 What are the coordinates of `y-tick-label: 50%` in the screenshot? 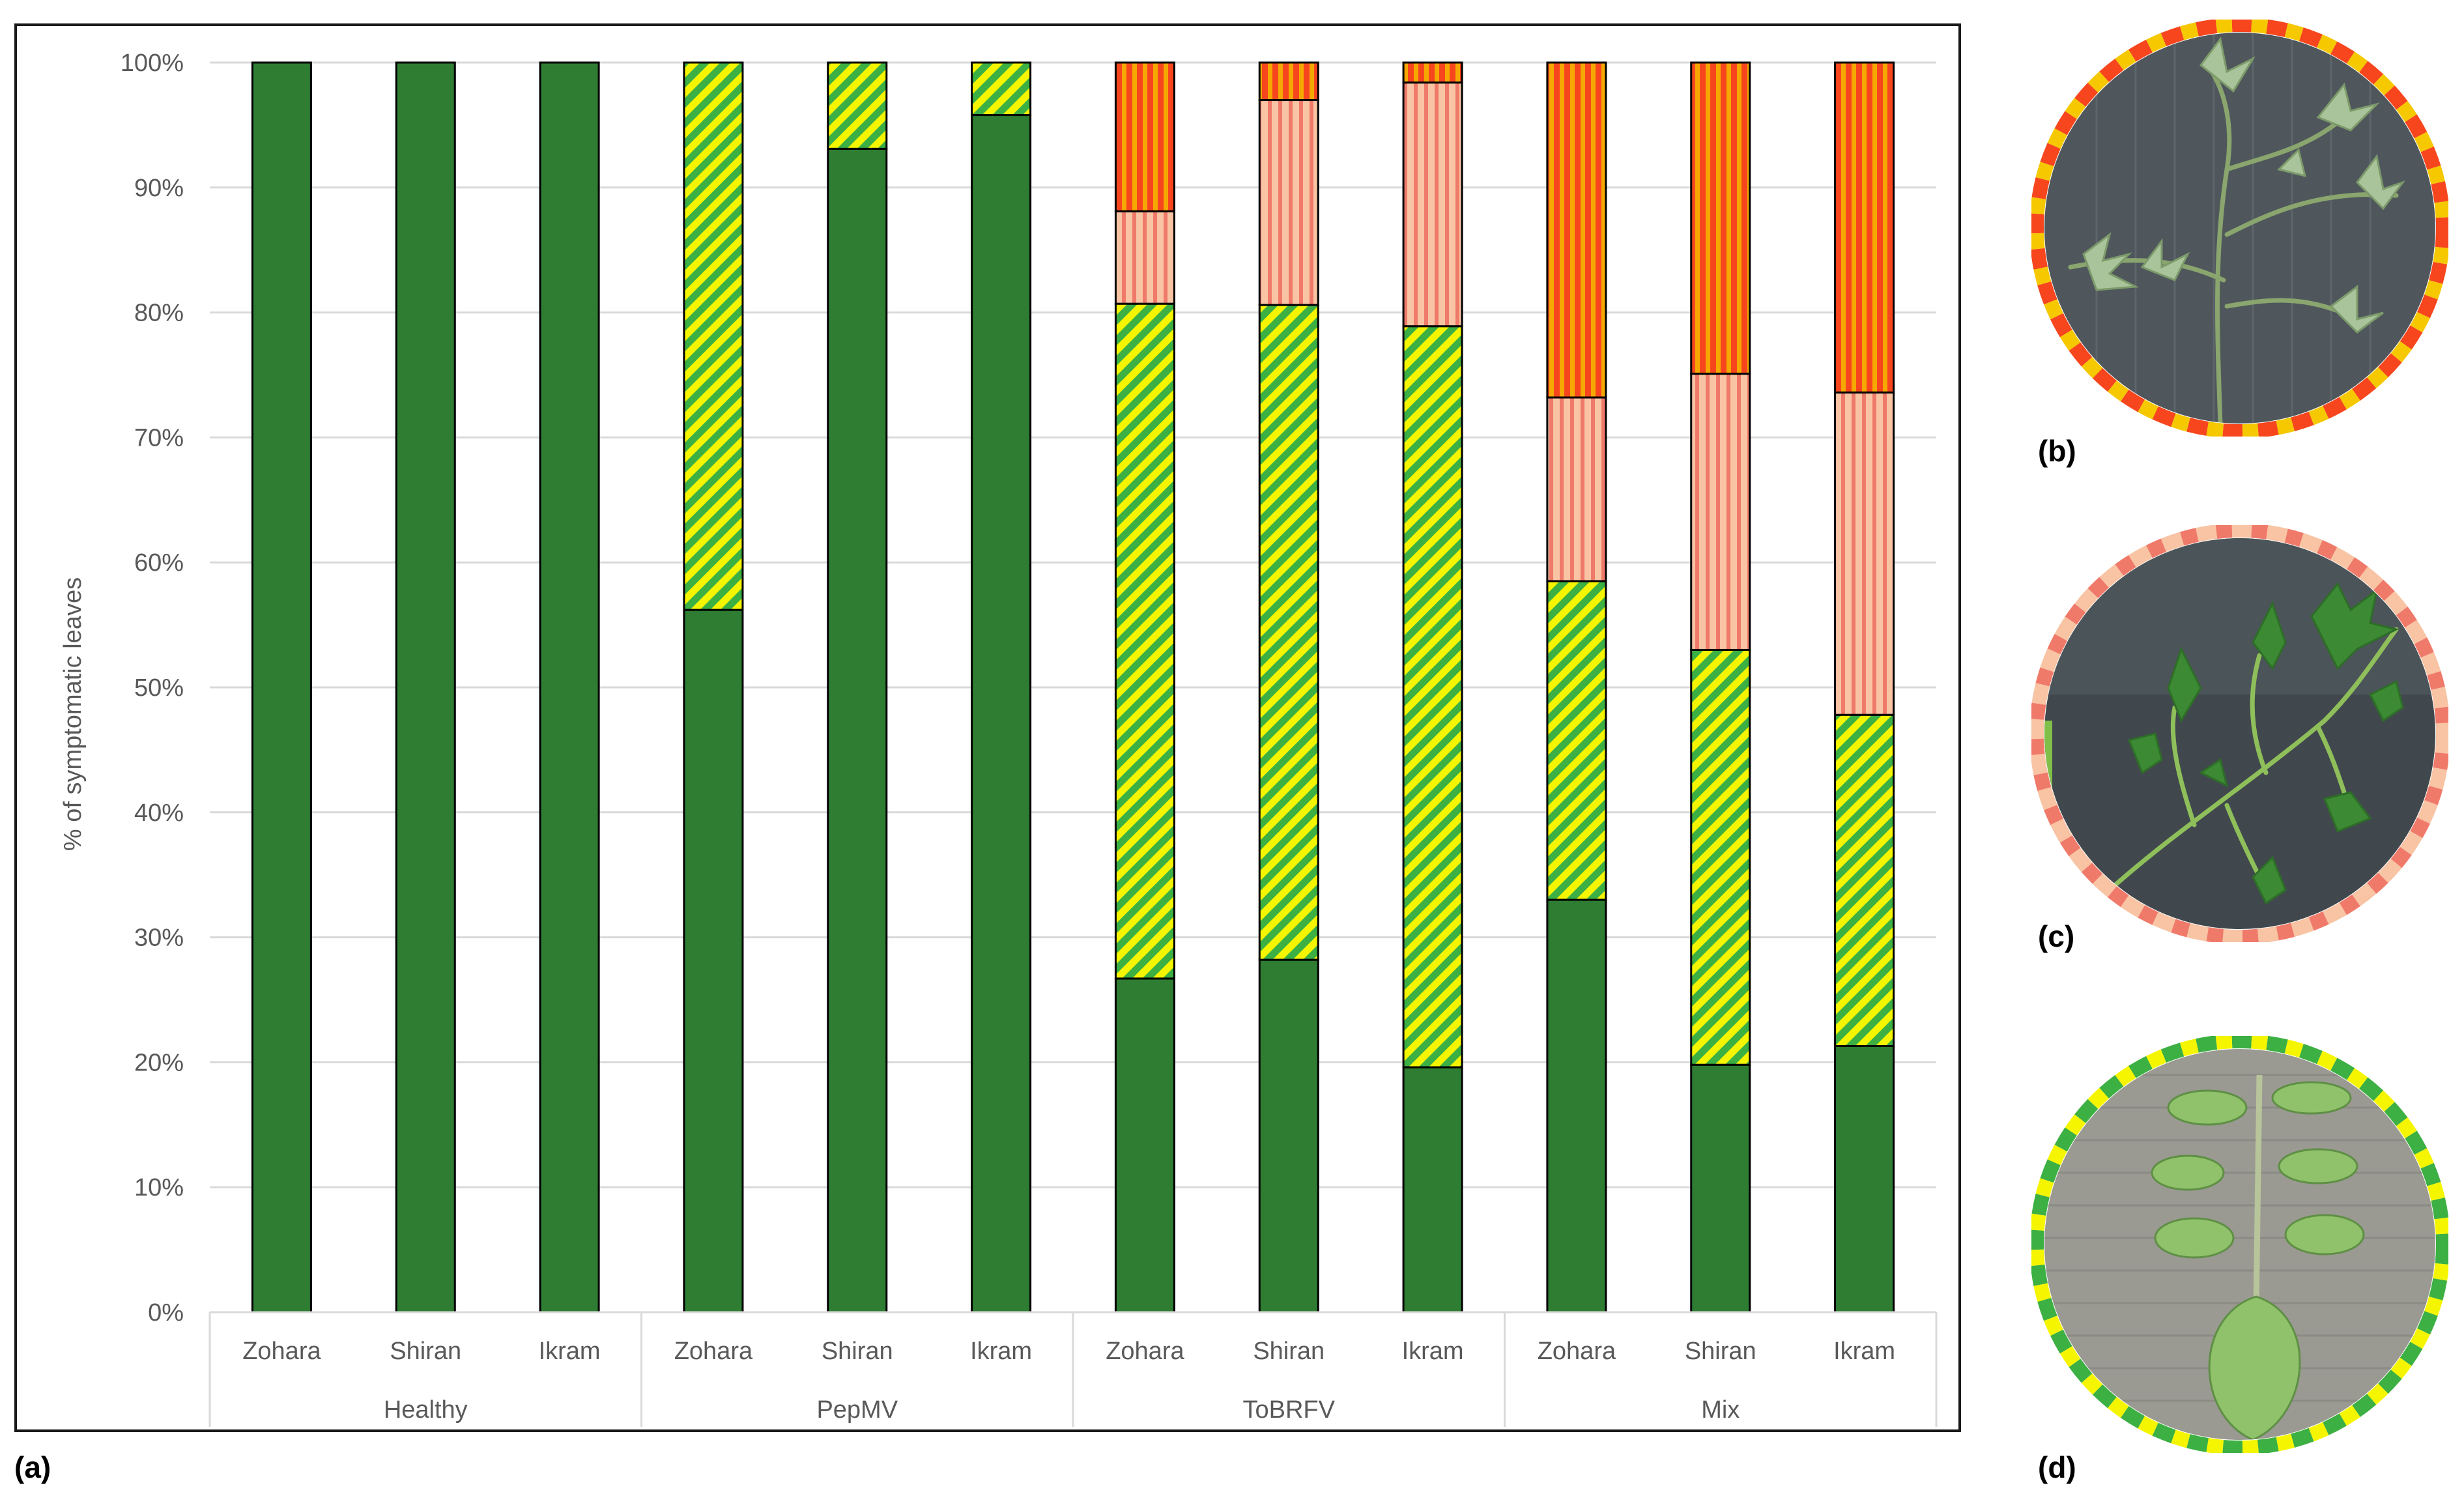 It's located at (159, 688).